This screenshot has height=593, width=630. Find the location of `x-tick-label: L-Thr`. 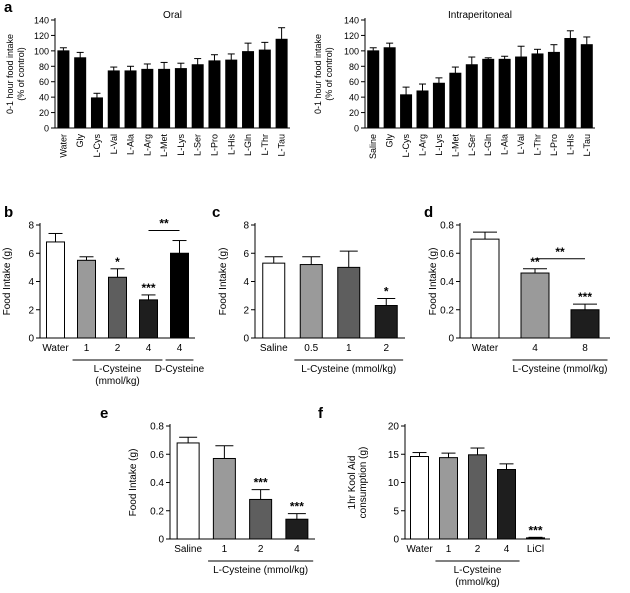

x-tick-label: L-Thr is located at coordinates (538, 145).